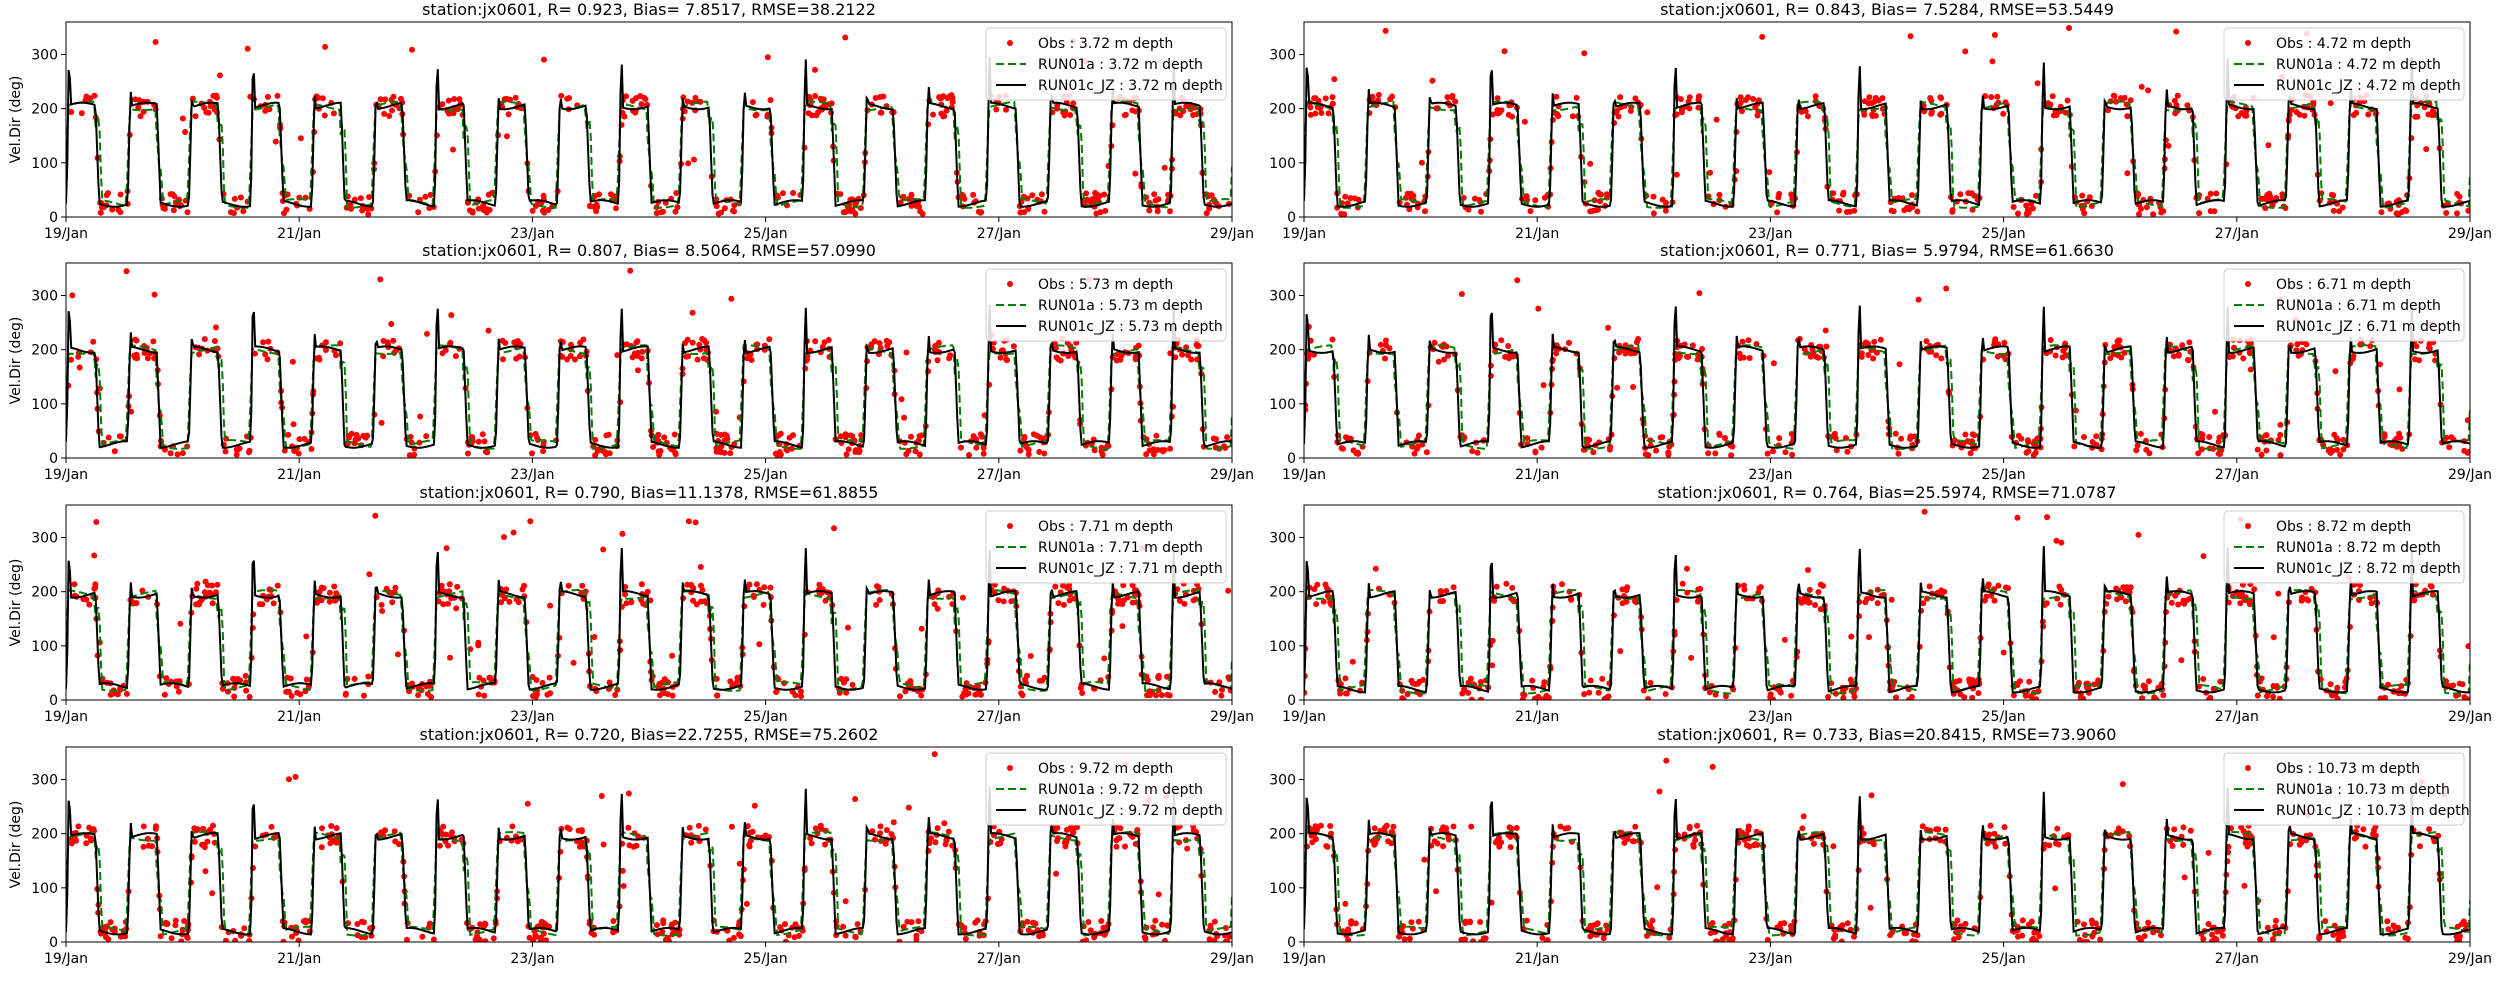  I want to click on legend-label: RUN01c_JZ : 8.72 m depth, so click(2368, 569).